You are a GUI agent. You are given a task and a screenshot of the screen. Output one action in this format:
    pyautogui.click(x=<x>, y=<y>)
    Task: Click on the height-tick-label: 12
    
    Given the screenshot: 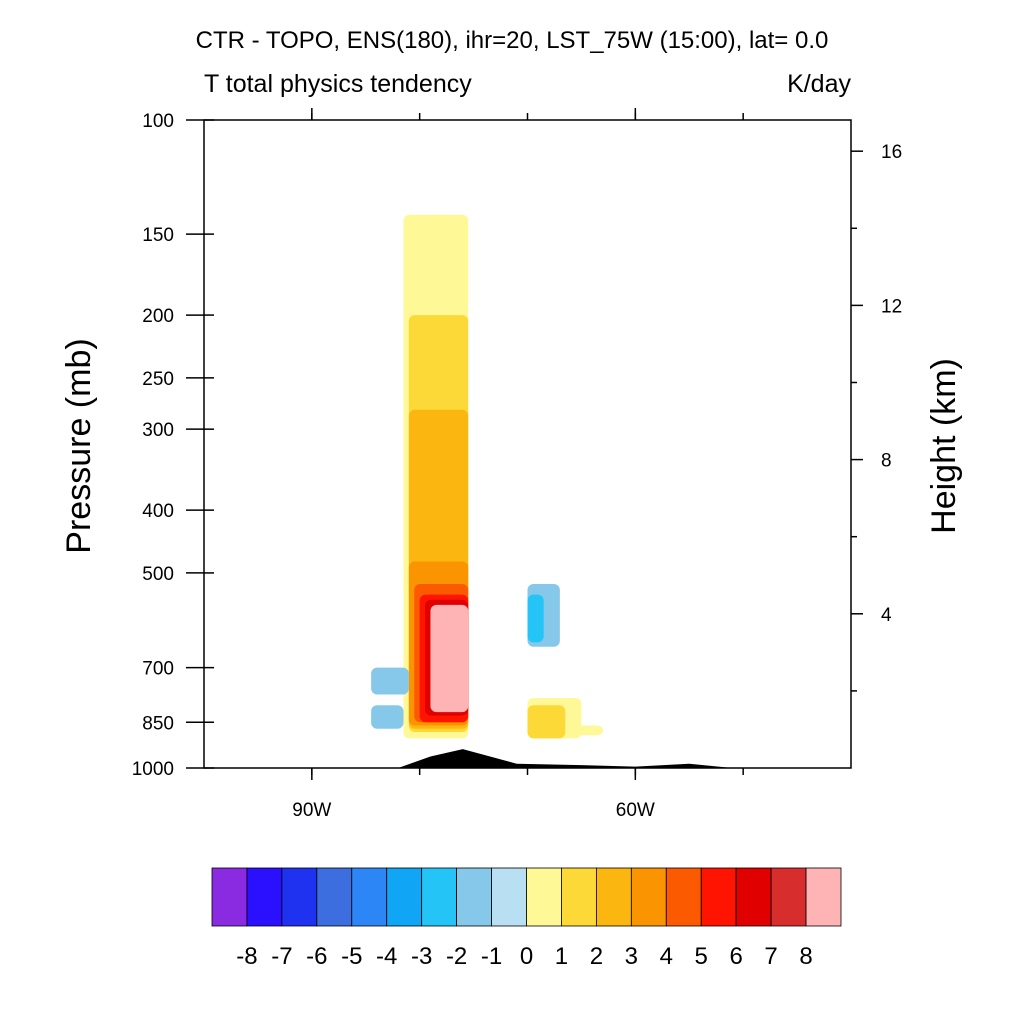 What is the action you would take?
    pyautogui.click(x=891, y=306)
    